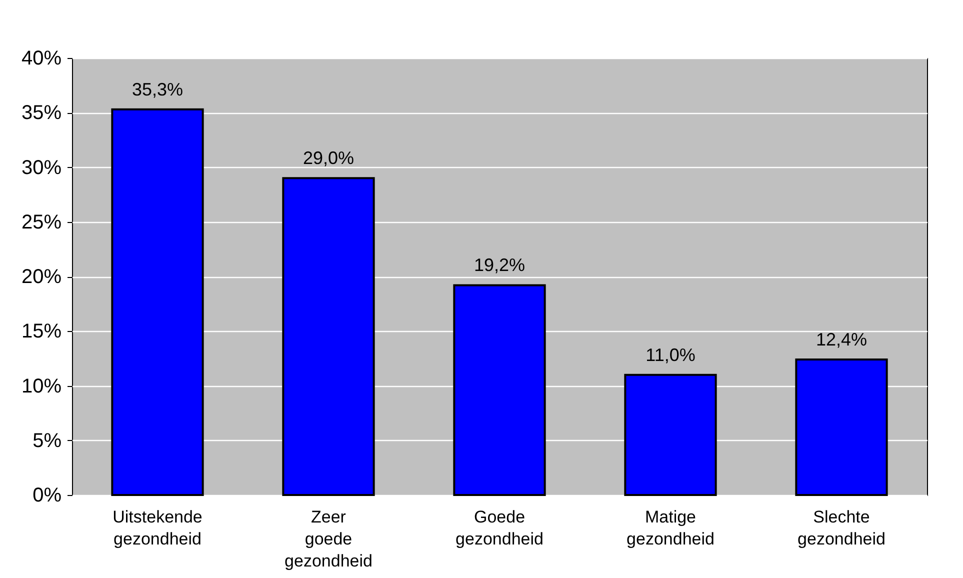 The image size is (963, 578). I want to click on y-tick-label: 15%, so click(41, 331).